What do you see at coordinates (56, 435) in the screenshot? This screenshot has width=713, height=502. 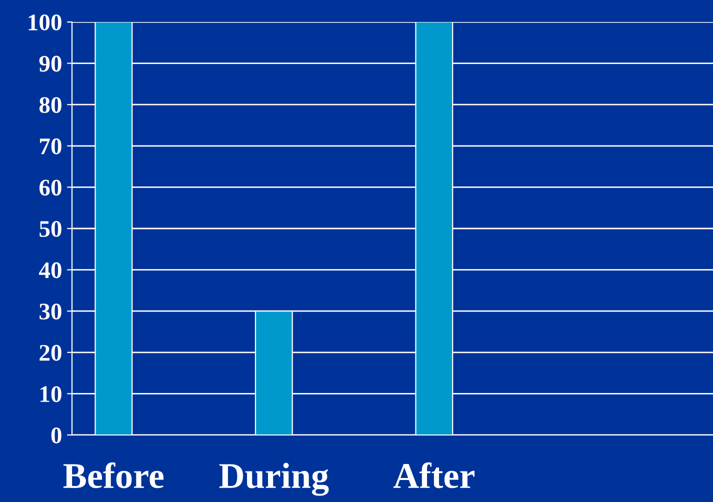 I see `y-tick-label: 0` at bounding box center [56, 435].